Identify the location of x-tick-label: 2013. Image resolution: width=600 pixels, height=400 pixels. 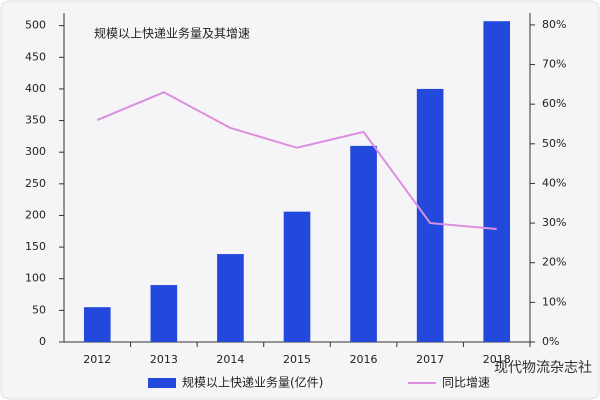
(164, 359).